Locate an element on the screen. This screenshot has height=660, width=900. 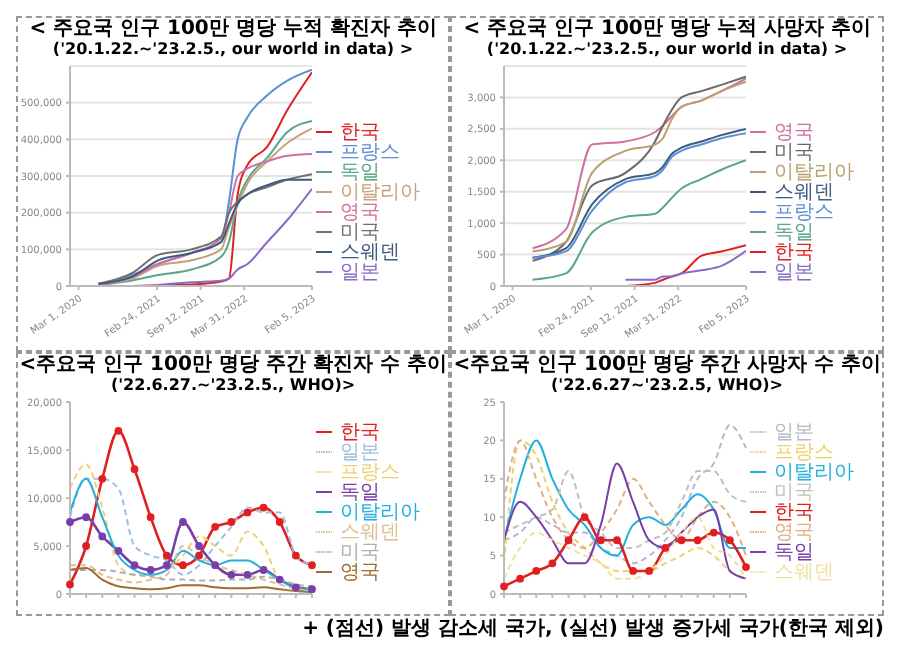
chart-title: < 주요국 인구 100만 명당 누적 확진자 추이 is located at coordinates (233, 29).